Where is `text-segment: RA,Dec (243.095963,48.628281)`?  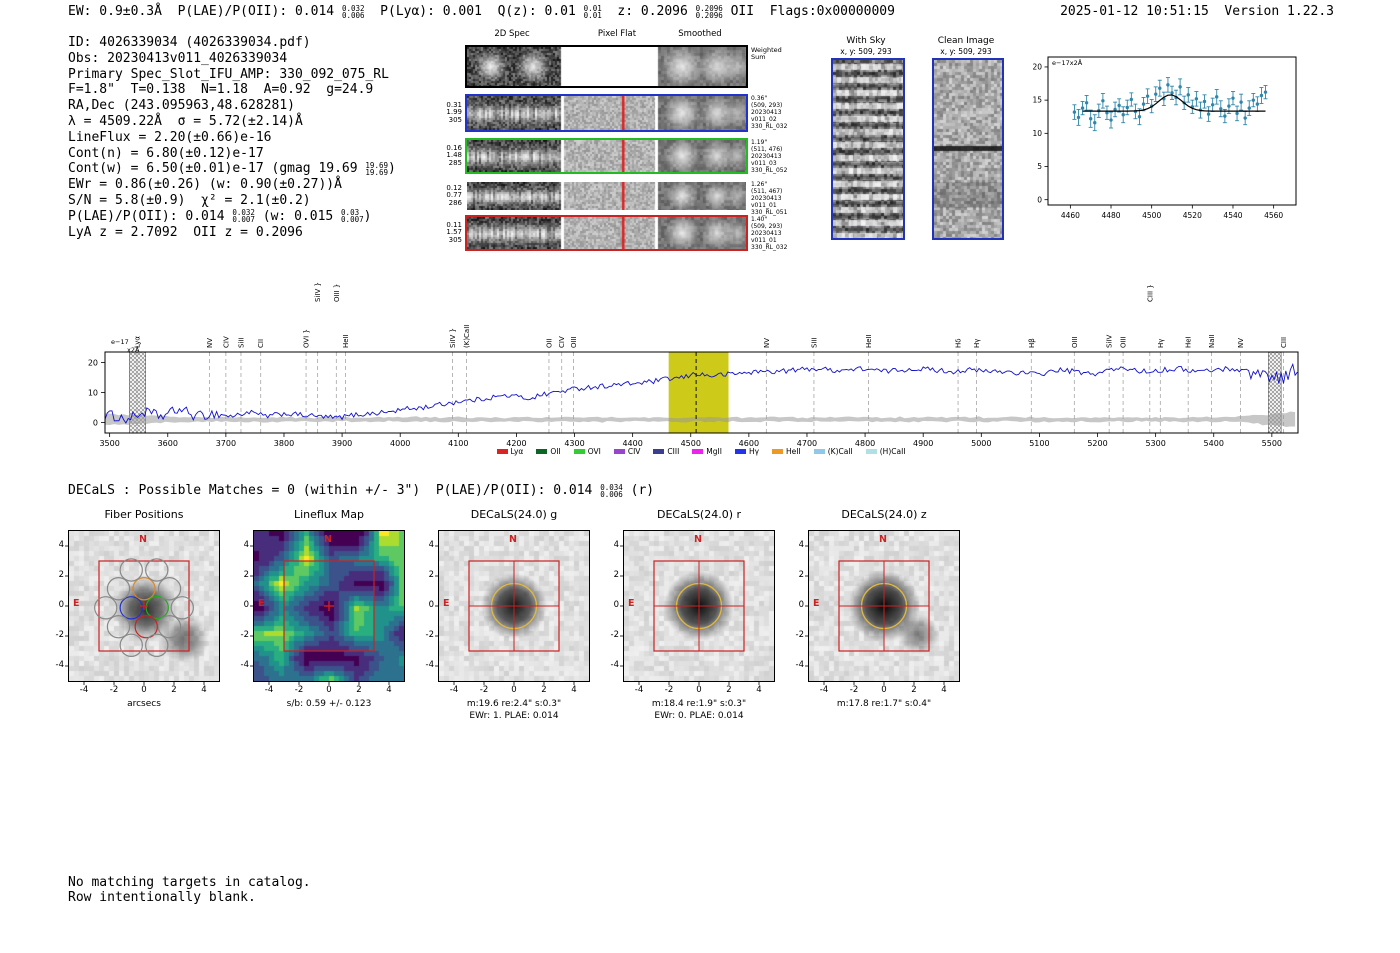
text-segment: RA,Dec (243.095963,48.628281) is located at coordinates (181, 106).